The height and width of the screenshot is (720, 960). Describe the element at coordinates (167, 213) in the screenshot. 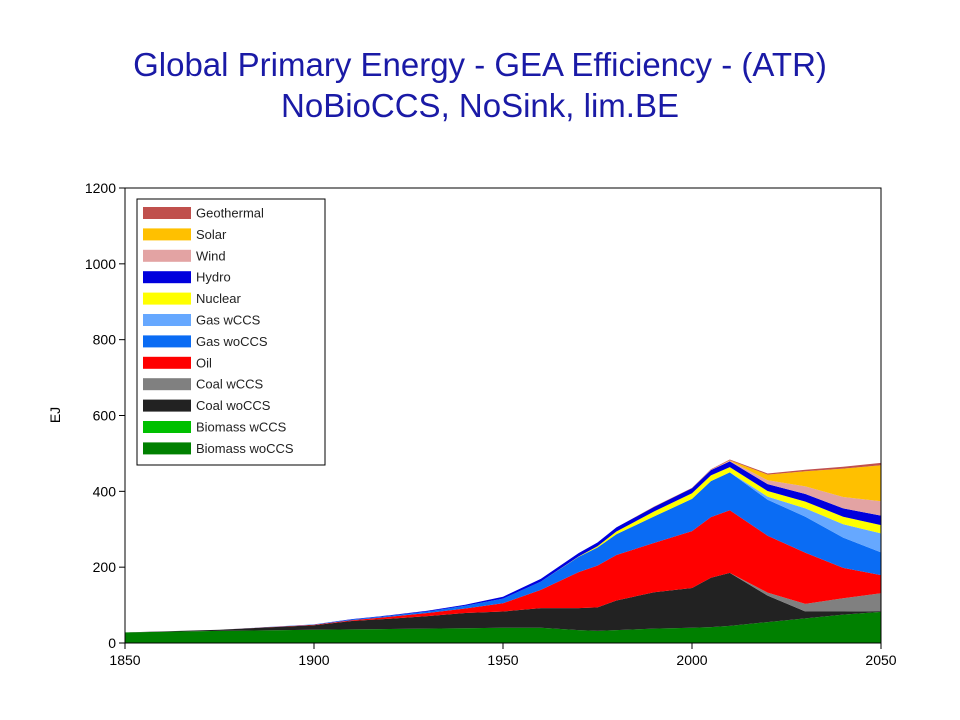

I see `legend-swatch-geothermal` at that location.